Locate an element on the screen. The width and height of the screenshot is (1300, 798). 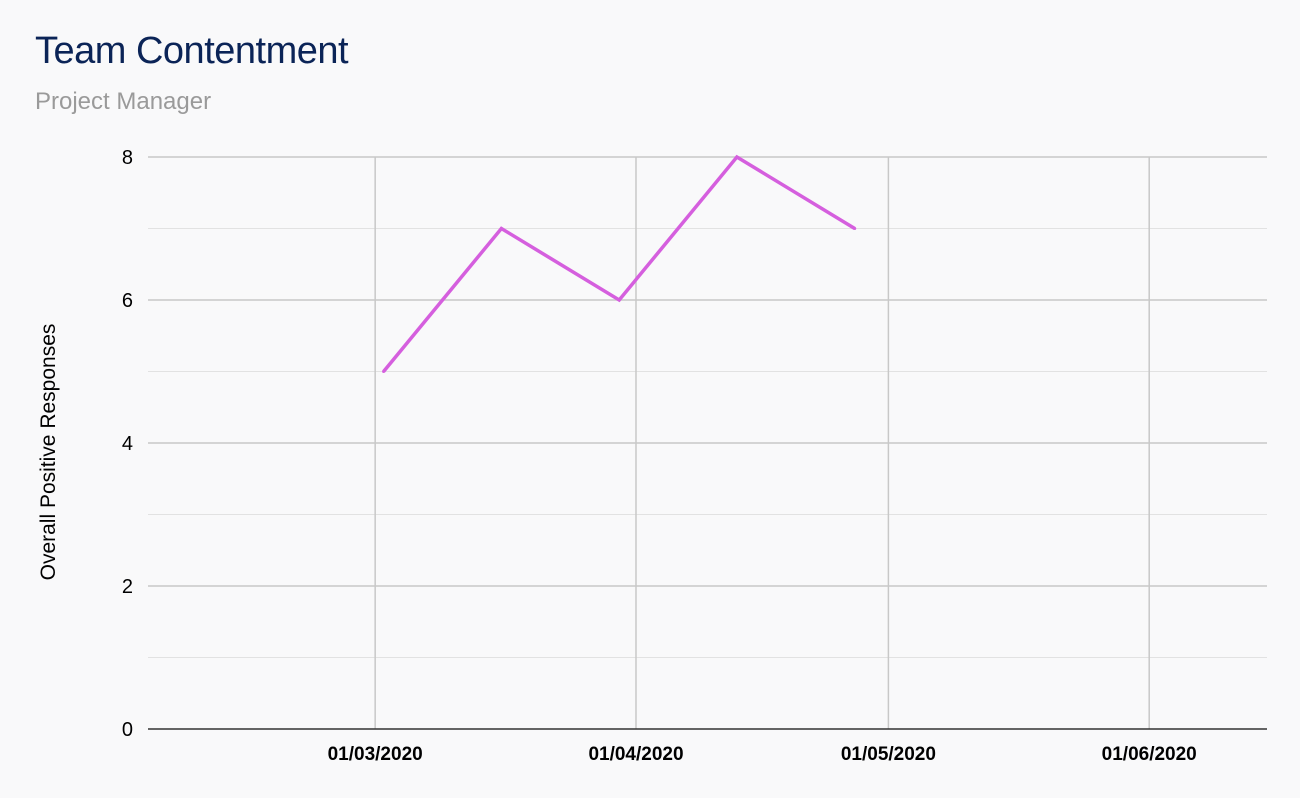
y-axis-label: Overall Positive Responses is located at coordinates (48, 452).